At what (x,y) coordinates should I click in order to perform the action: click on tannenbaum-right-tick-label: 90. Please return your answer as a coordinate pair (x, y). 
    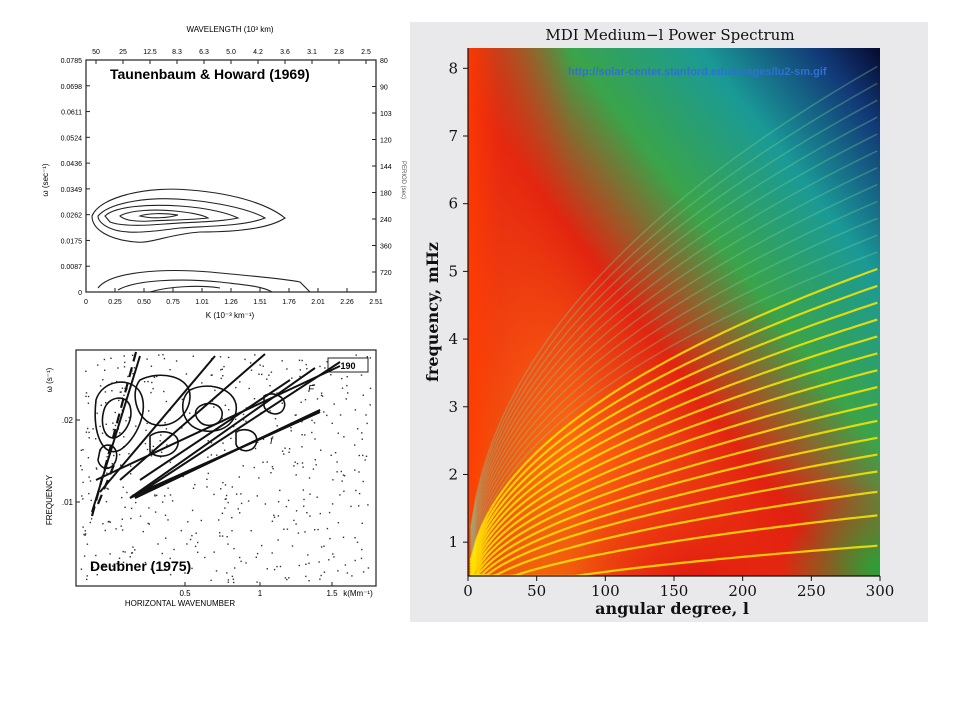
    Looking at the image, I should click on (384, 88).